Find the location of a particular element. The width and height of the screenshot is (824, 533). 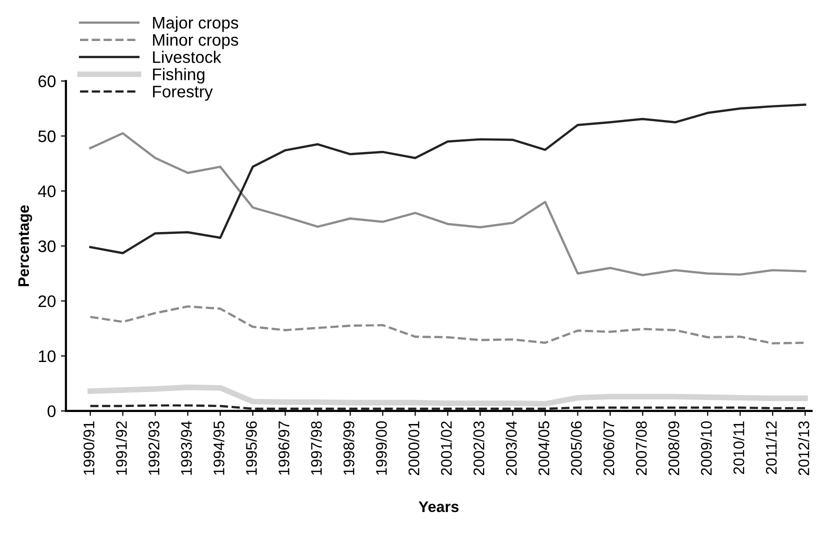

legend-label: Forestry is located at coordinates (183, 93).